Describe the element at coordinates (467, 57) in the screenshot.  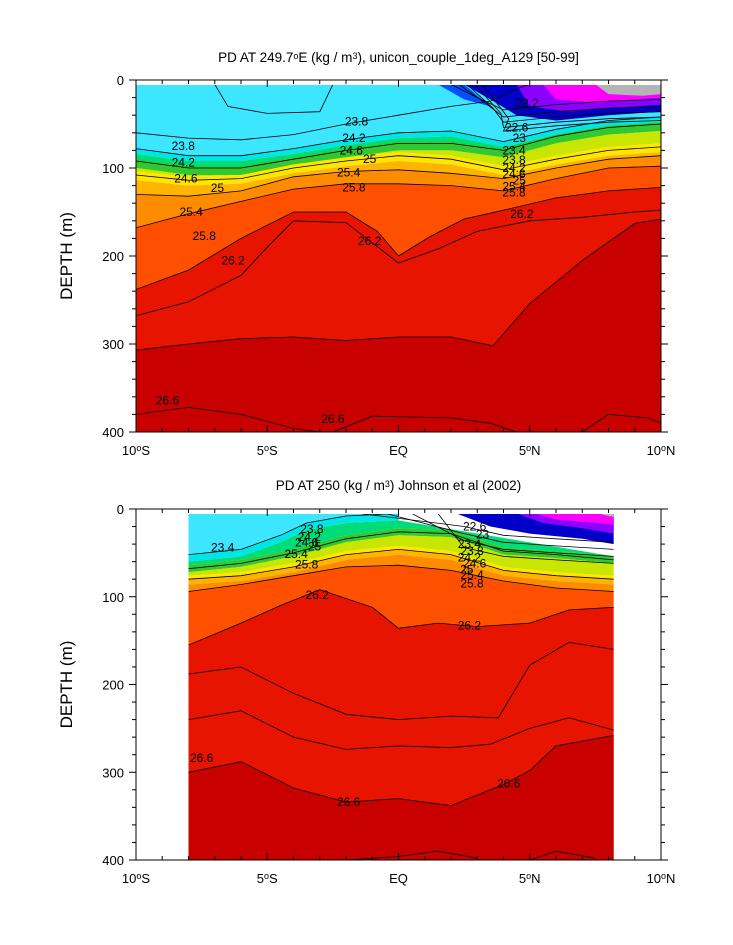
I see `title-text: ), unicon_couple_1deg_A129 [50-99]` at that location.